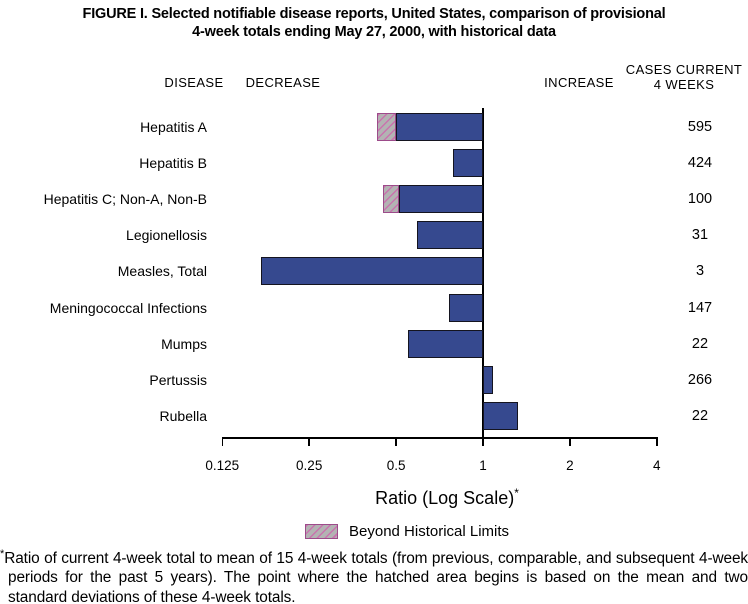 This screenshot has height=604, width=748. Describe the element at coordinates (162, 271) in the screenshot. I see `disease-label: Measles, Total` at that location.